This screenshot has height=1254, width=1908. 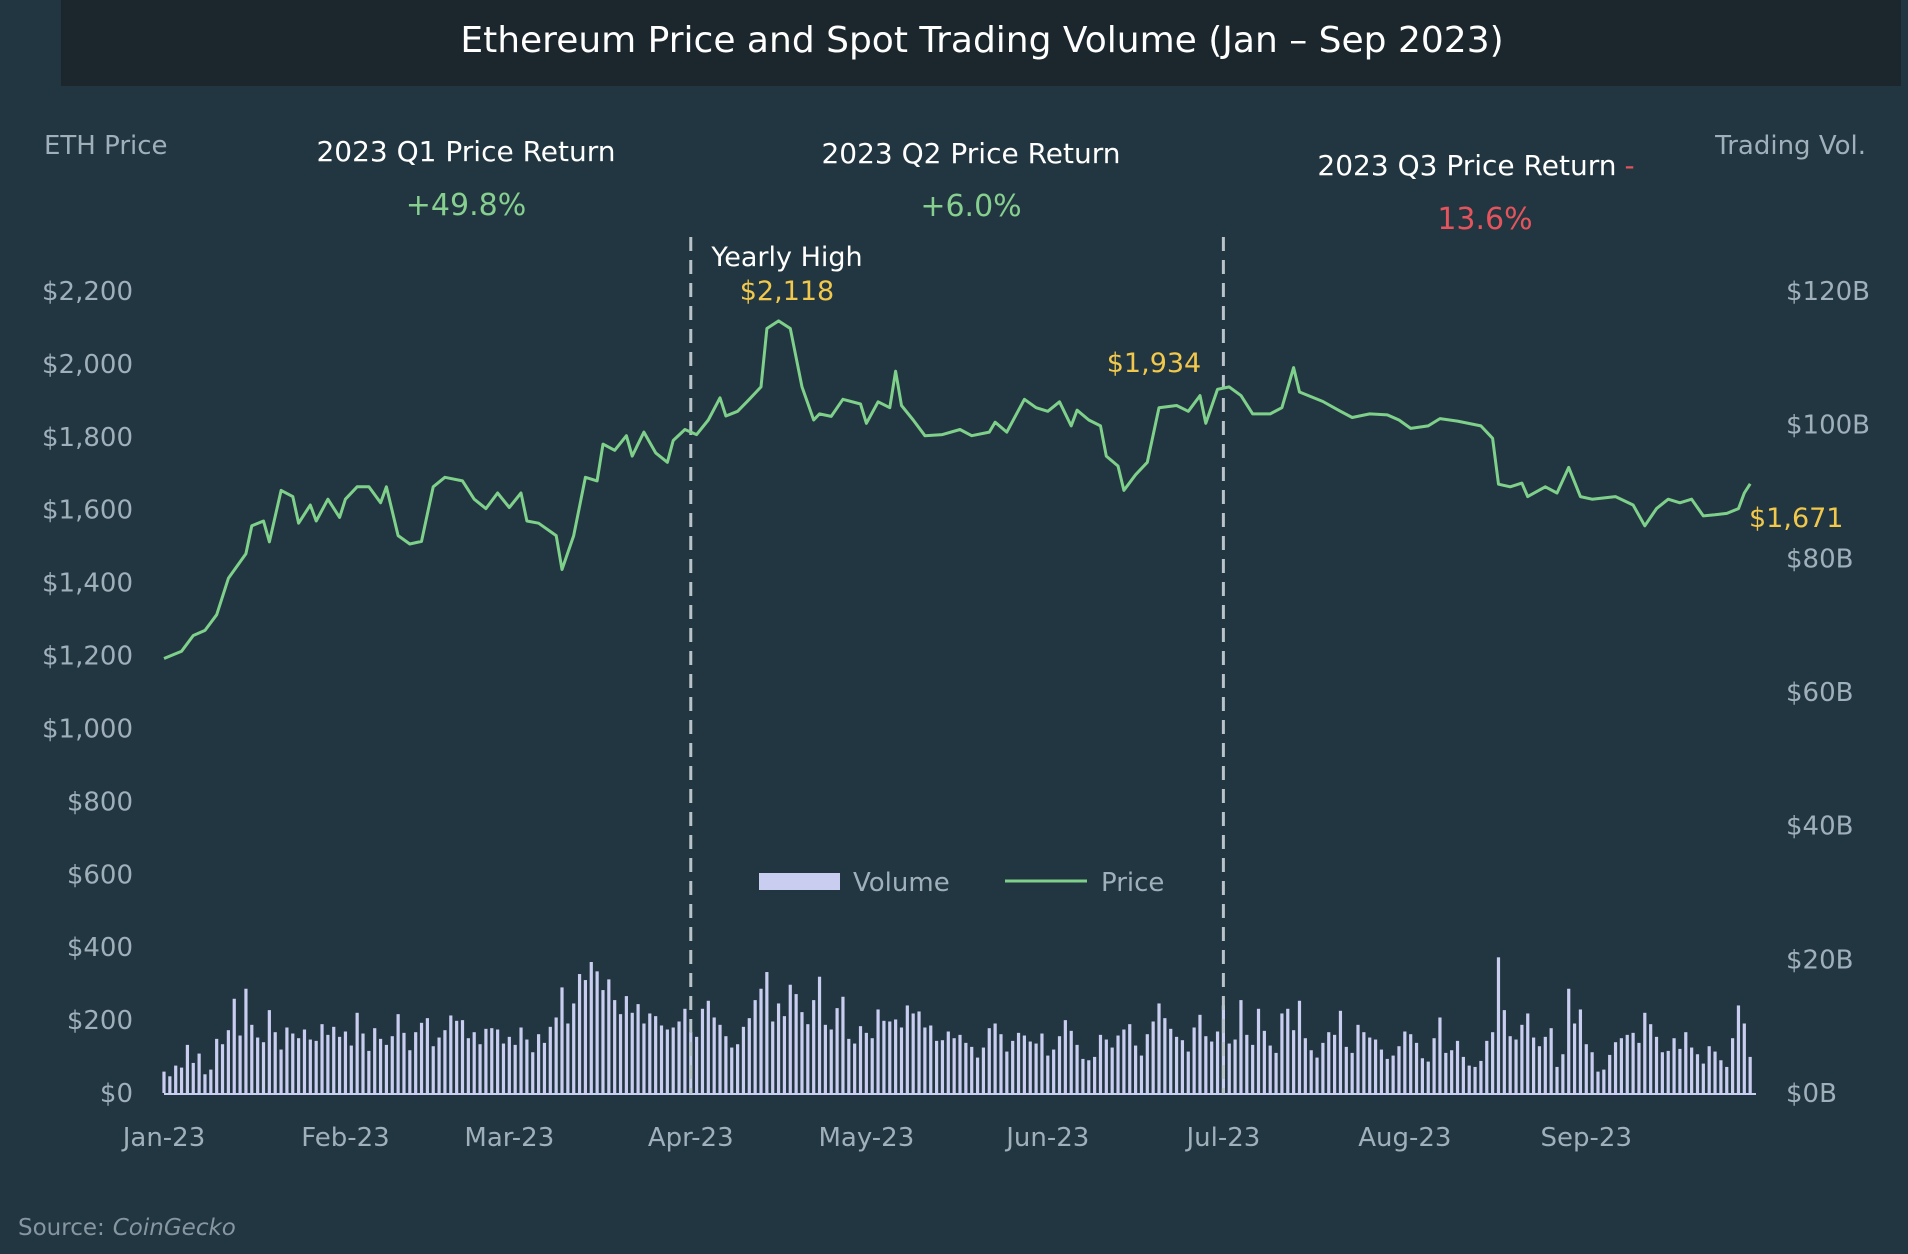 I want to click on x-tick-label: Mar-23, so click(x=509, y=1138).